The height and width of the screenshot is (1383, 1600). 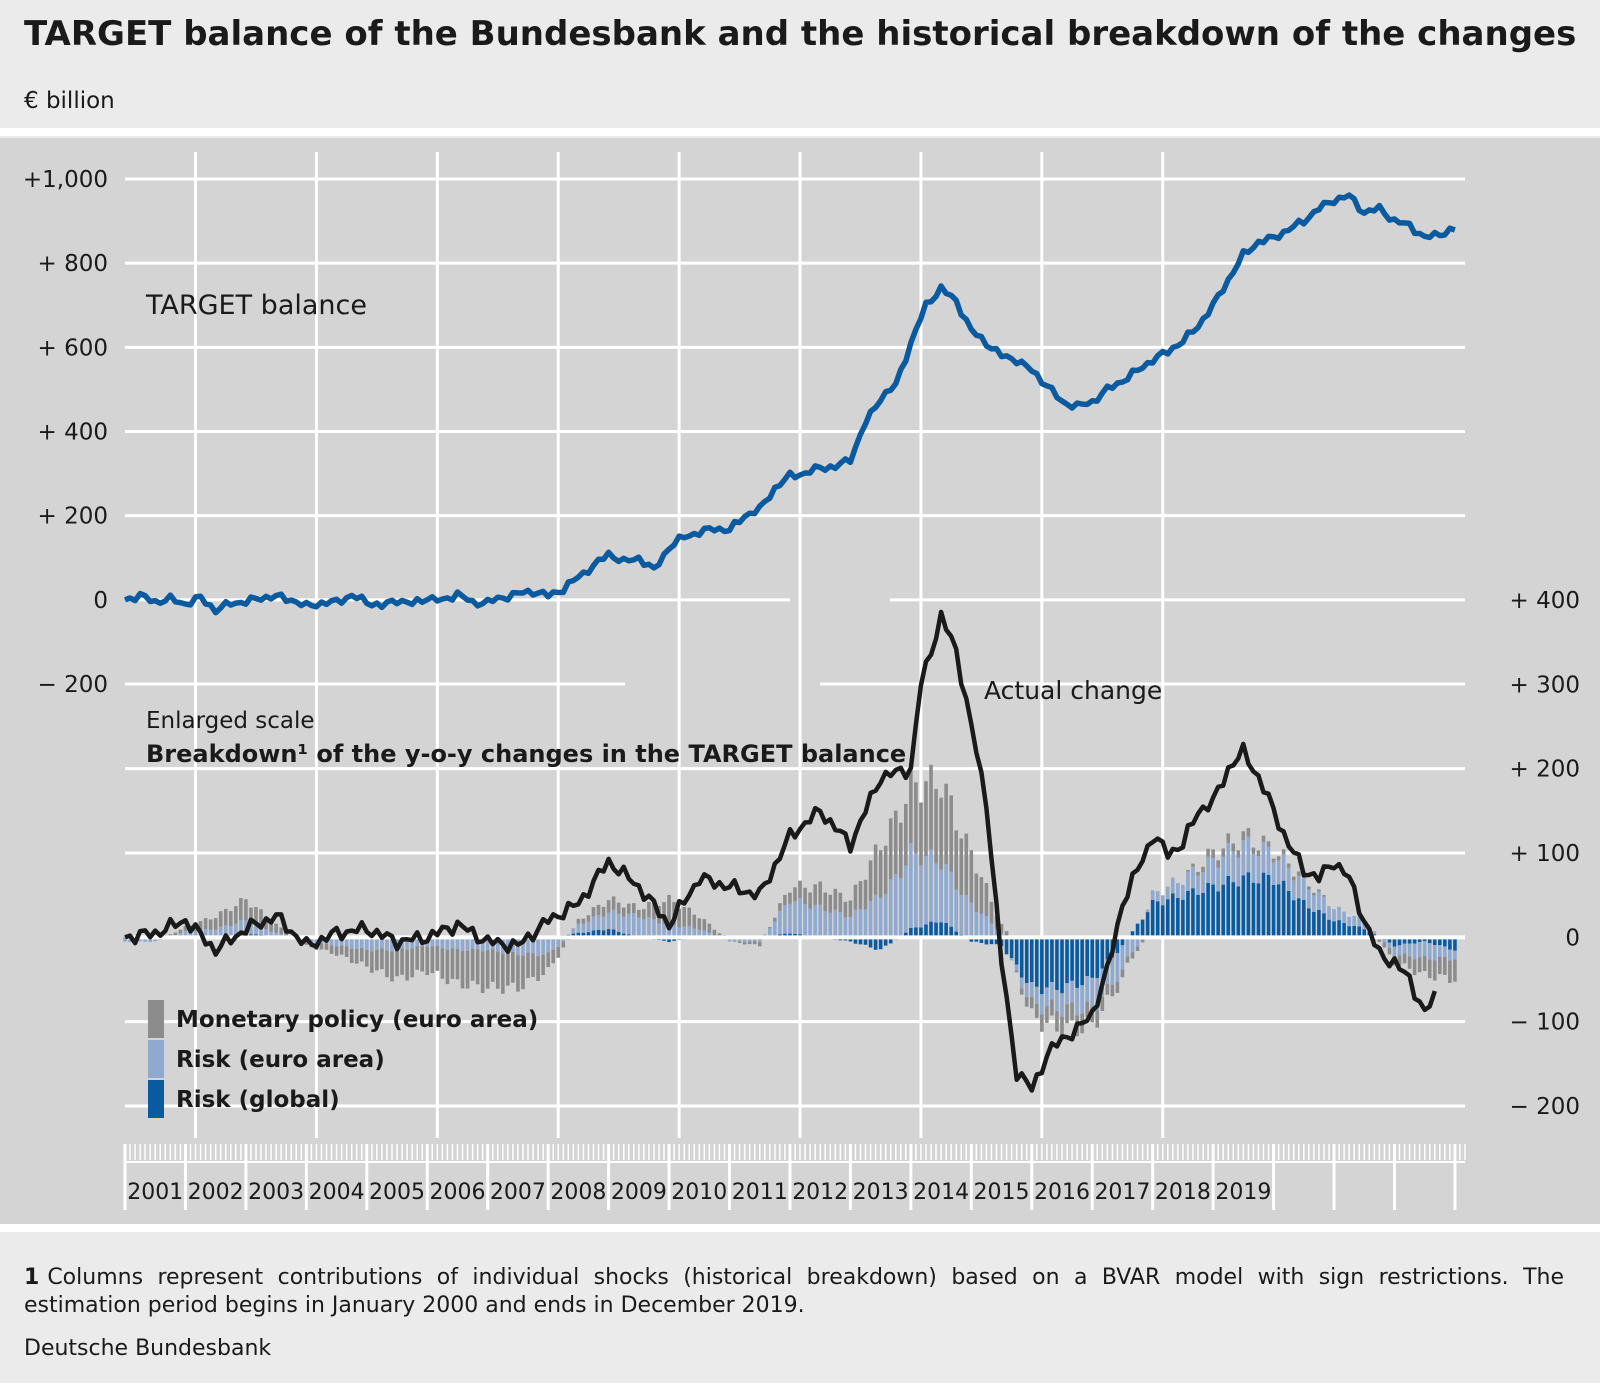 I want to click on y-tick-label-left: + 400, so click(x=73, y=433).